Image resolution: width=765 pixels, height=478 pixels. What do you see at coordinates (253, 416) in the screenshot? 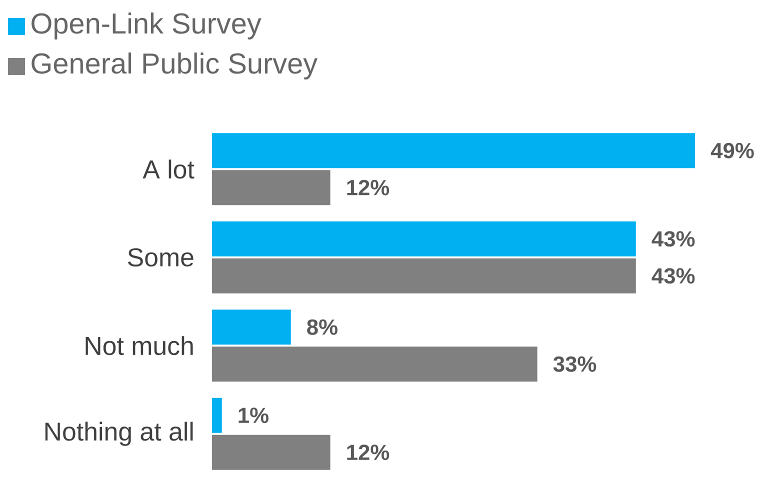
I see `data-label: 1%` at bounding box center [253, 416].